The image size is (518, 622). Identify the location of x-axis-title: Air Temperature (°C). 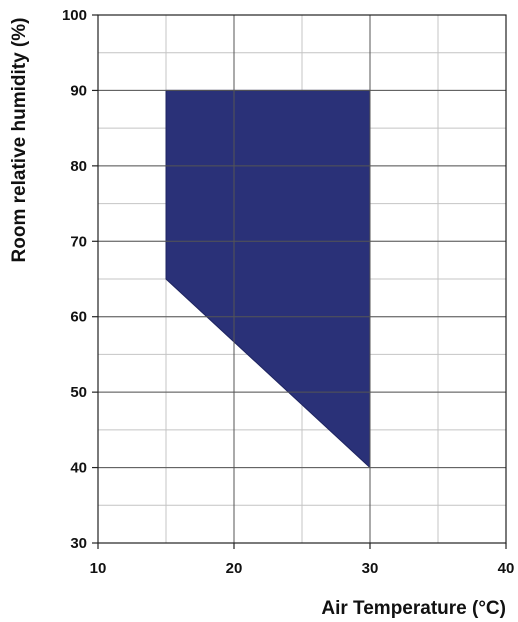
(413, 608).